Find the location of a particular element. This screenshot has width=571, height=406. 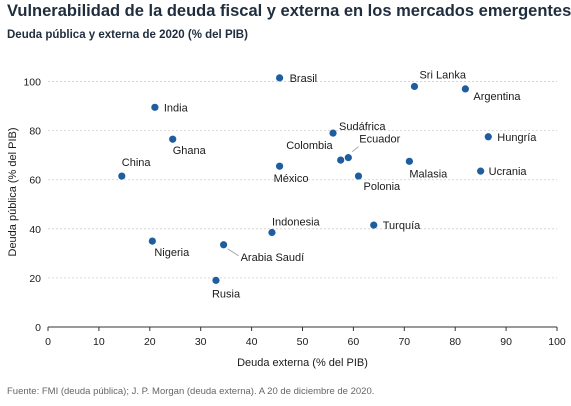

x-tick-label: 90 is located at coordinates (506, 342).